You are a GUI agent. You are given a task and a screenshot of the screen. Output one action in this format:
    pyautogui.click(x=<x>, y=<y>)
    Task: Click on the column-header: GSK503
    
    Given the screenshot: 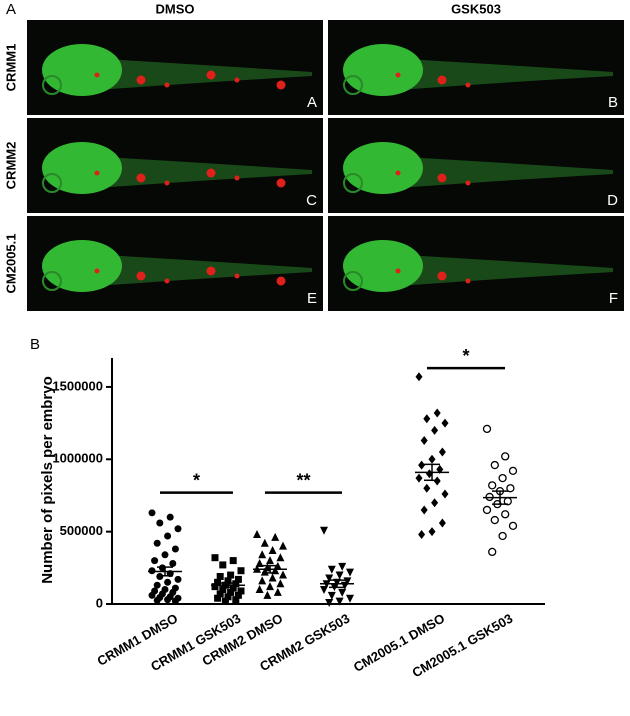 What is the action you would take?
    pyautogui.click(x=476, y=8)
    